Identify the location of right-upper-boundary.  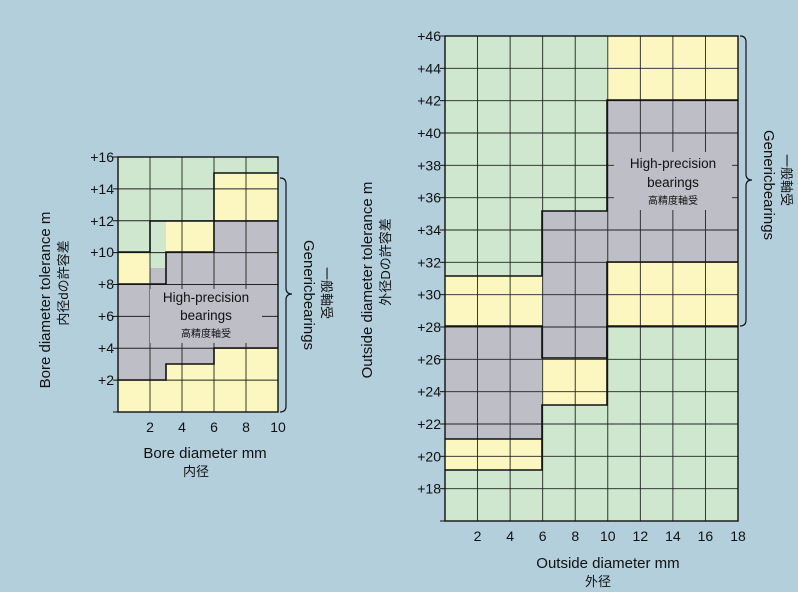
(591, 188).